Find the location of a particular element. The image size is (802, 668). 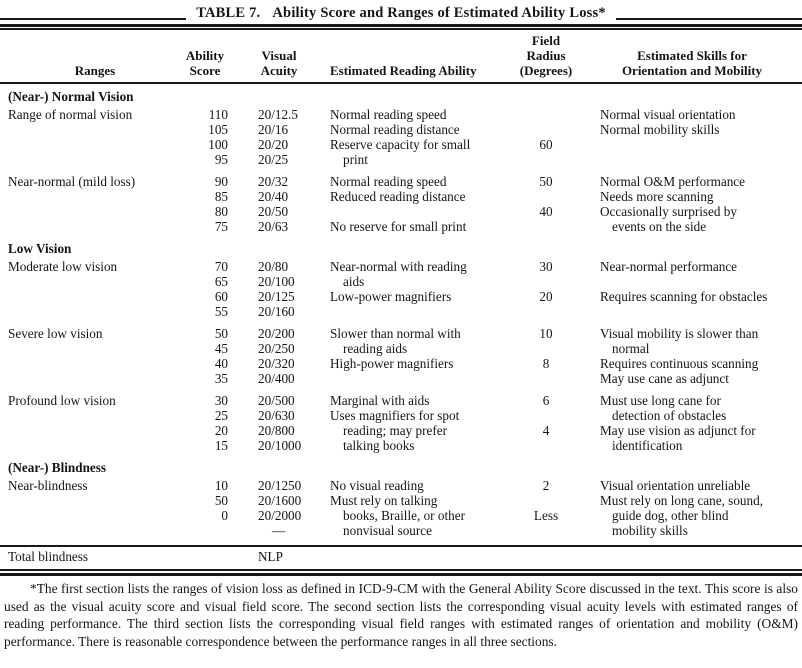

ability-score: 65 is located at coordinates (221, 281).